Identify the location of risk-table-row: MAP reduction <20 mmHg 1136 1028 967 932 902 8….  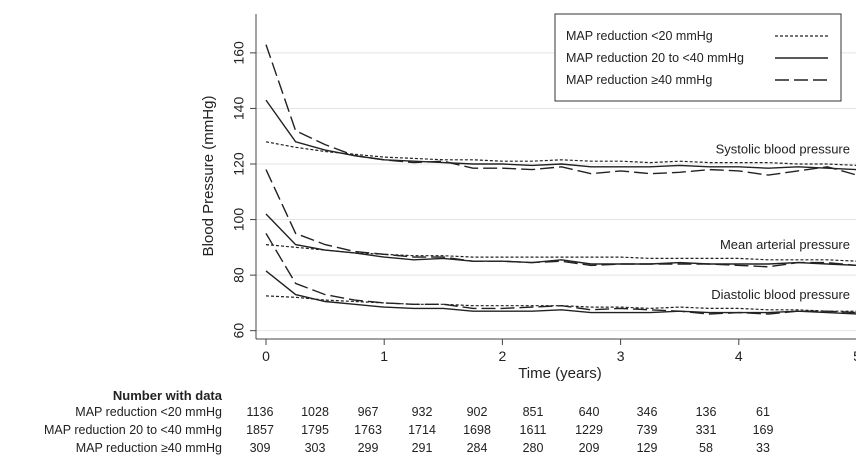
(428, 413).